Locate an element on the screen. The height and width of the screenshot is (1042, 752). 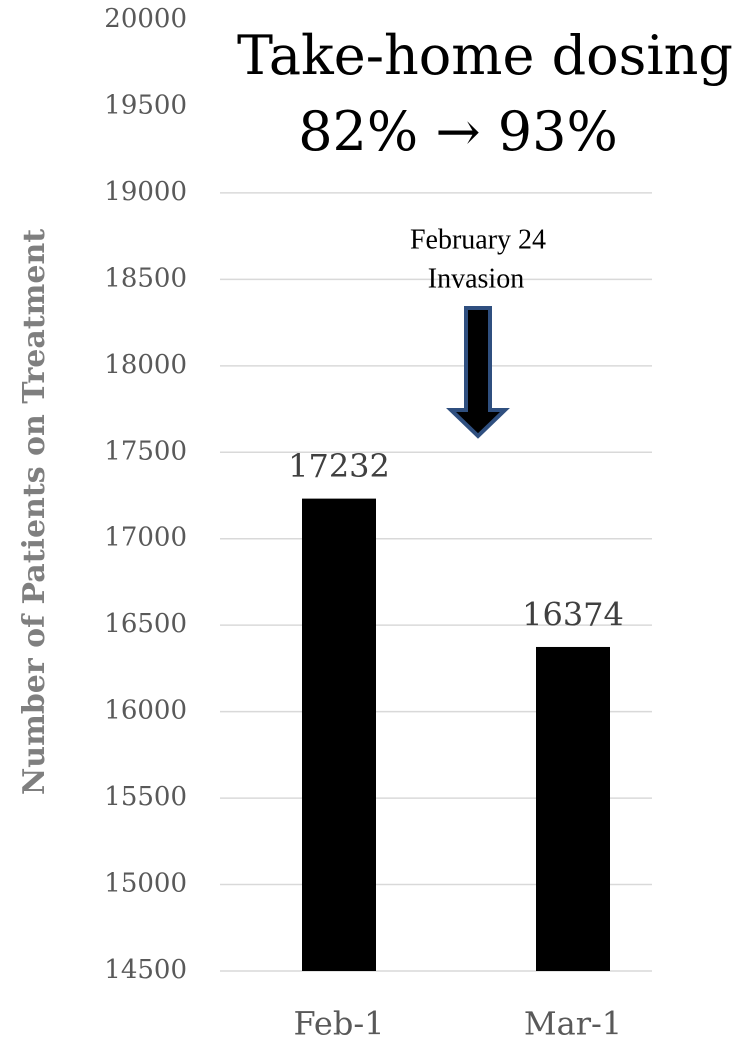
y-tick-label: 16000 is located at coordinates (145, 711).